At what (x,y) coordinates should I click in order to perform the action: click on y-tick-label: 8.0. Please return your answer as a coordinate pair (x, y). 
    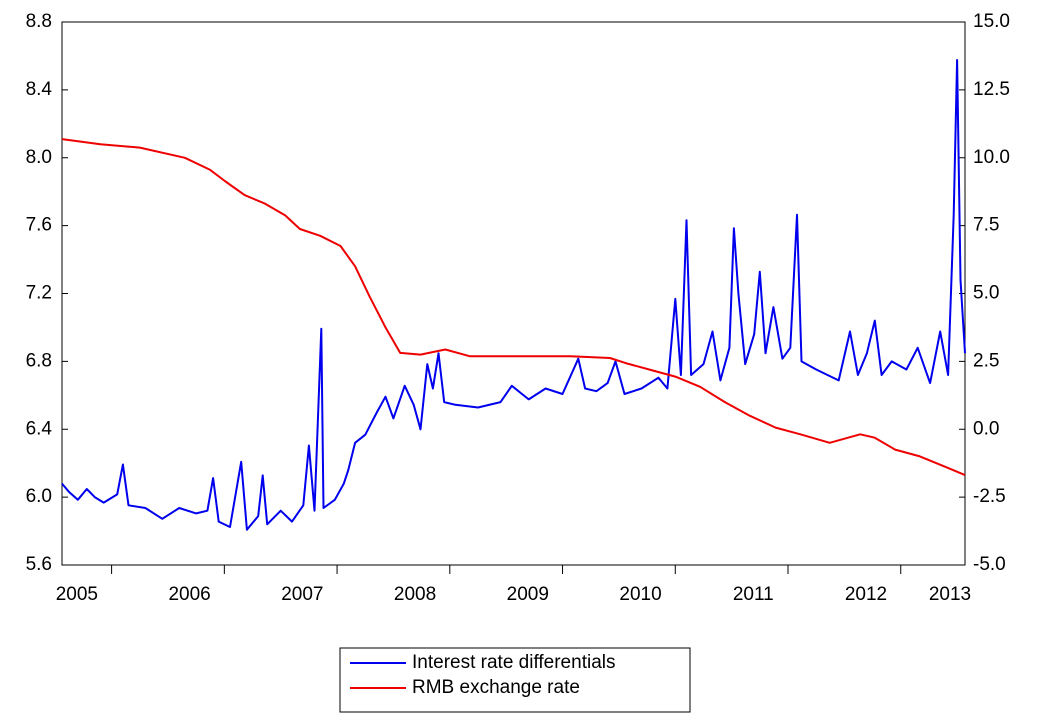
    Looking at the image, I should click on (39, 157).